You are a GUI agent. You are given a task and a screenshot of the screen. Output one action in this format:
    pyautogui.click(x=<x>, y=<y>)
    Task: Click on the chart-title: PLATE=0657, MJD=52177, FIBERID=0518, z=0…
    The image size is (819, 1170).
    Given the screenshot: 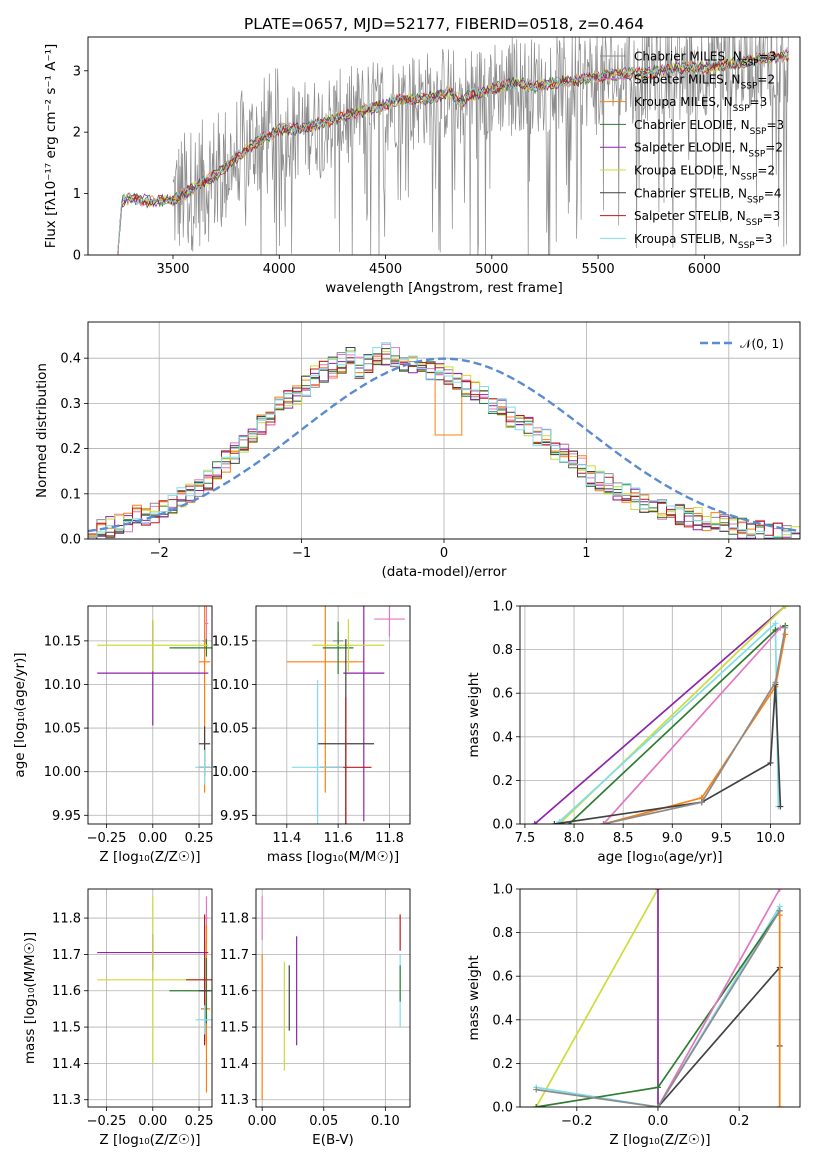 What is the action you would take?
    pyautogui.click(x=444, y=24)
    